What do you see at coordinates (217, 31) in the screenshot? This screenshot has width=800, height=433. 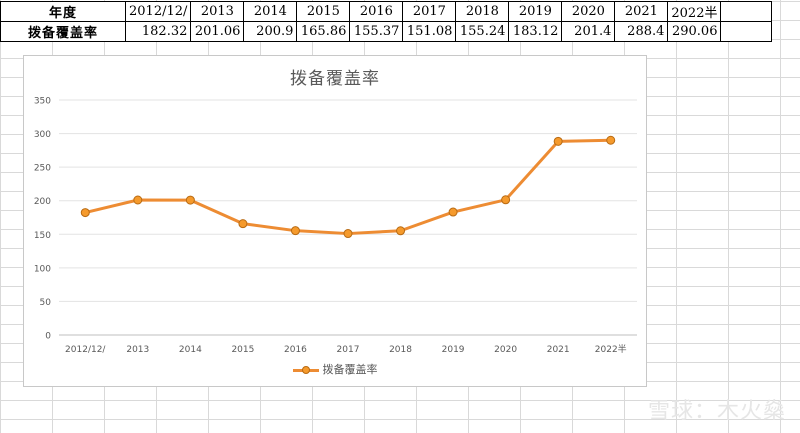 I see `cell-value: 201.06` at bounding box center [217, 31].